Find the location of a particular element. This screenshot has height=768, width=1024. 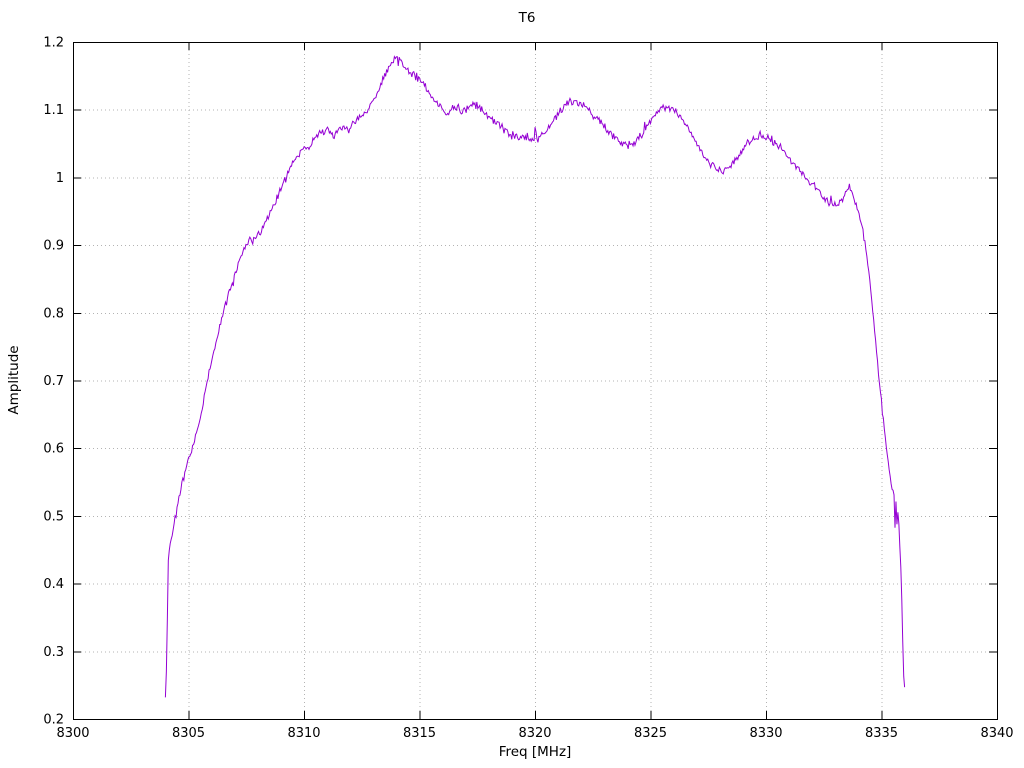

y-tick-label: 1.2 is located at coordinates (53, 43).